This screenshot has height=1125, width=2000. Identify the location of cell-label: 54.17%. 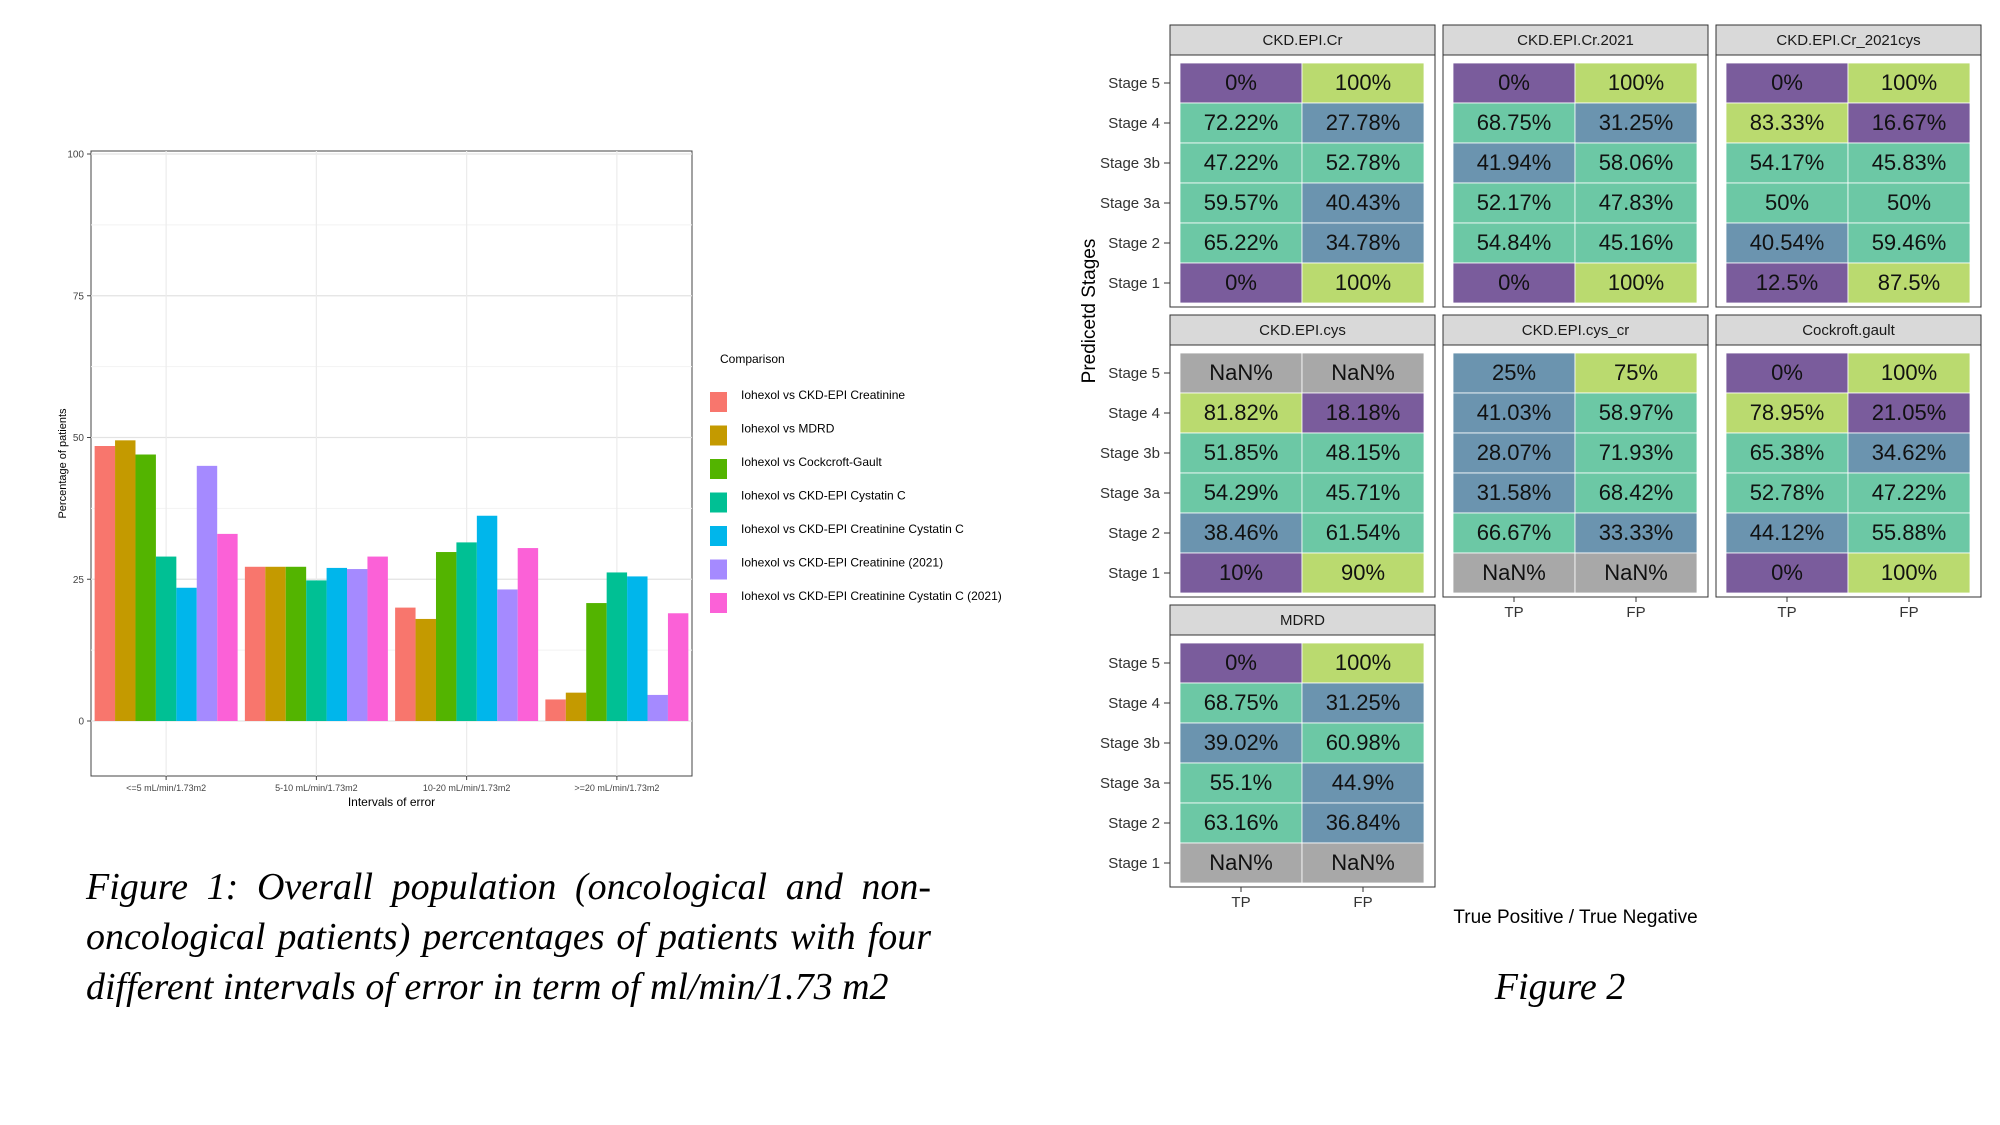
(1787, 162).